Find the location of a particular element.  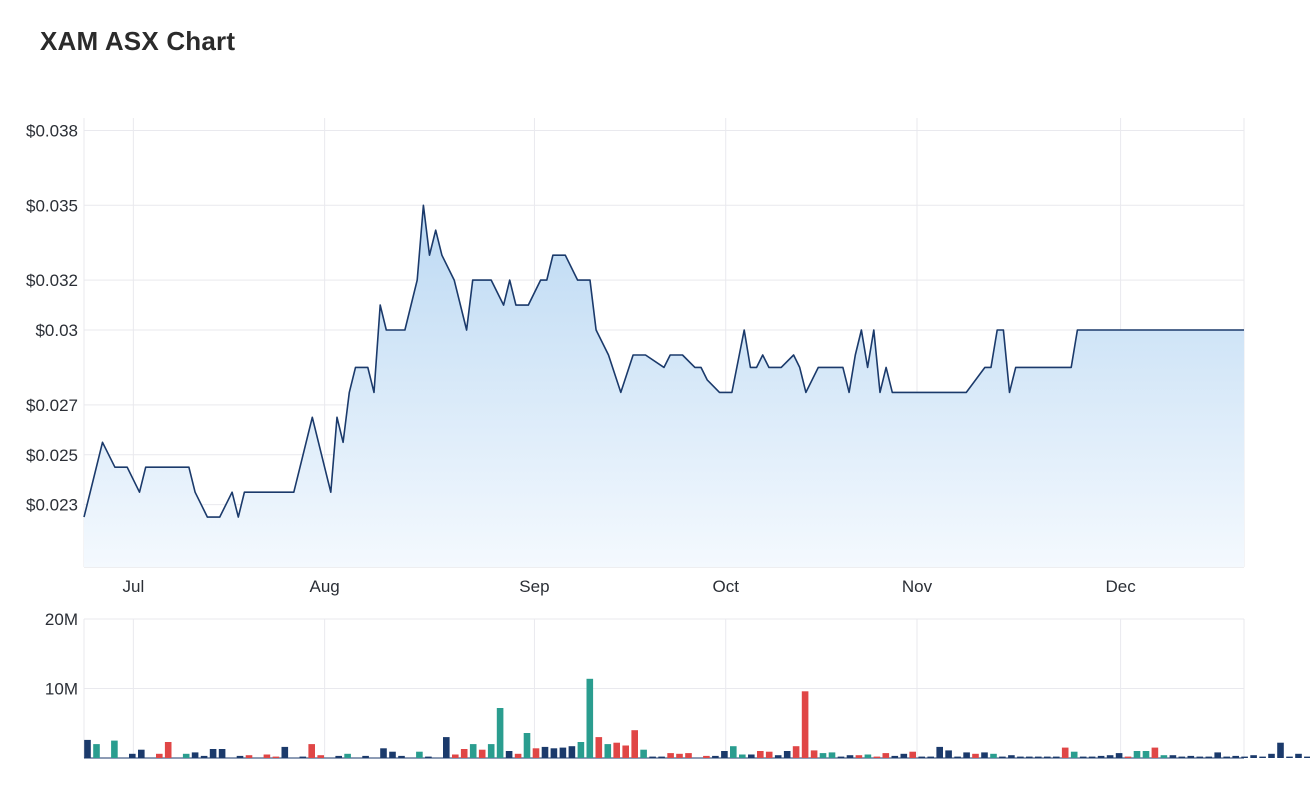

volume-bars is located at coordinates (697, 718).